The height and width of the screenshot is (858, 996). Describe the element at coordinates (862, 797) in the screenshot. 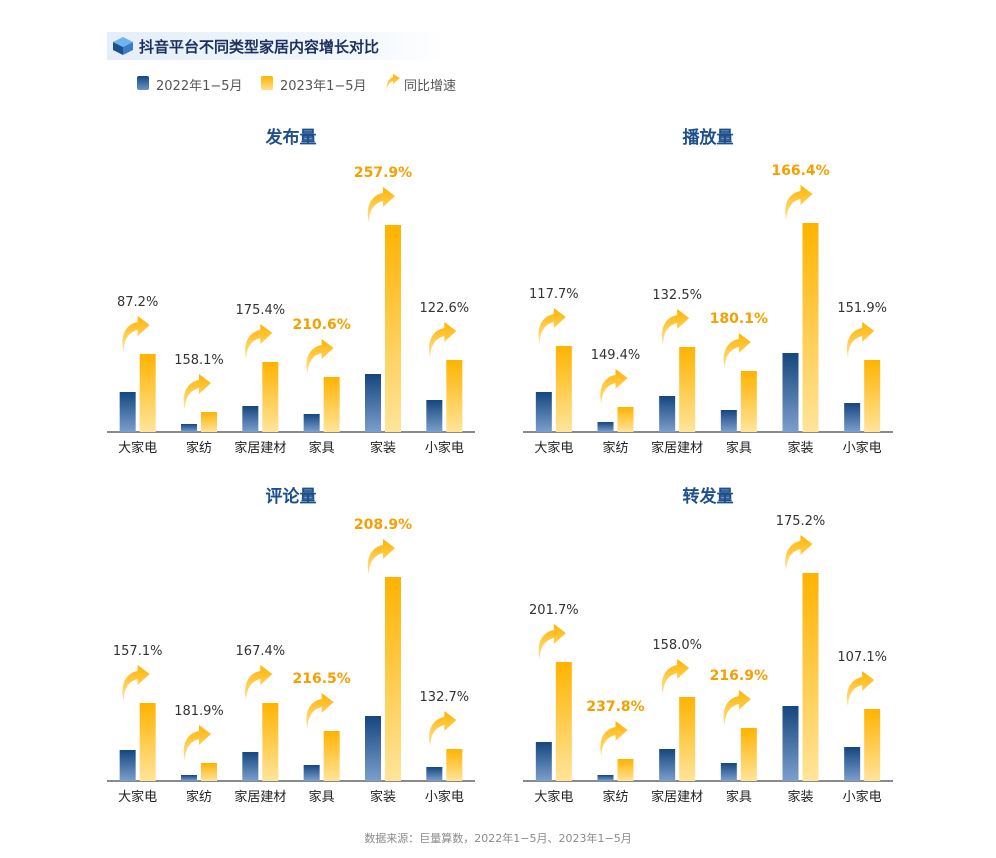

I see `category-label-3-5: 小家电` at that location.